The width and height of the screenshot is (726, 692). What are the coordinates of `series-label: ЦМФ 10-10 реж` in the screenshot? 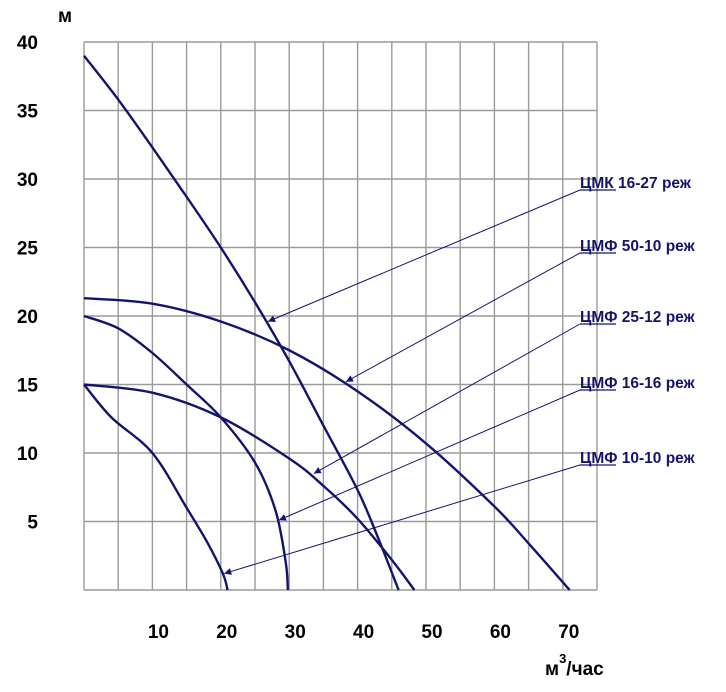 It's located at (638, 458).